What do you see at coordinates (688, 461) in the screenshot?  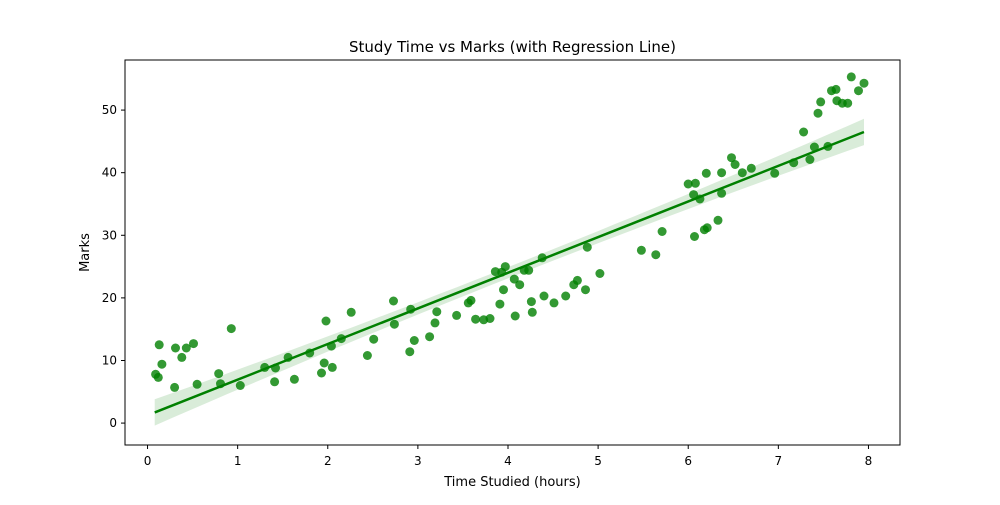 I see `x-tick-label: 6` at bounding box center [688, 461].